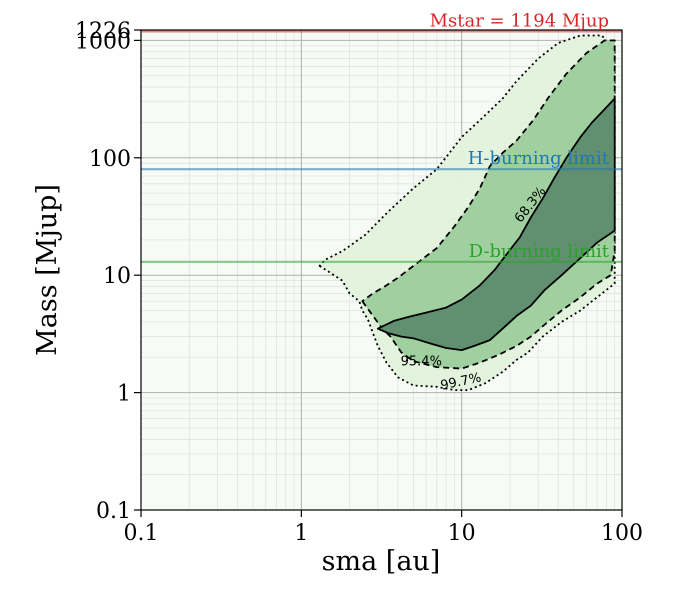 The height and width of the screenshot is (600, 700). Describe the element at coordinates (462, 533) in the screenshot. I see `x-tick-label: 10` at that location.